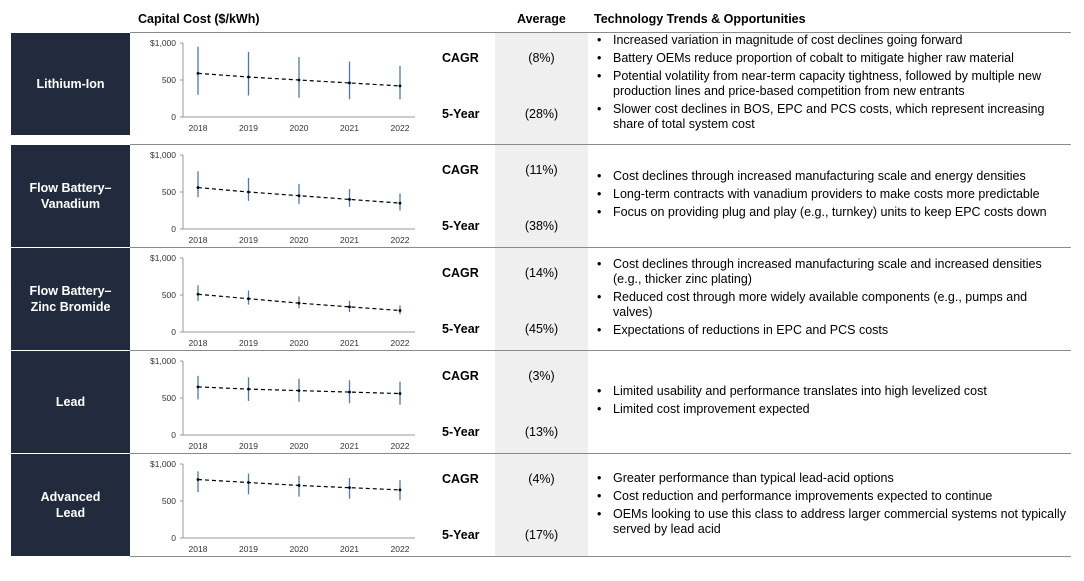 Image resolution: width=1084 pixels, height=581 pixels. Describe the element at coordinates (541, 19) in the screenshot. I see `average-header: Average` at that location.